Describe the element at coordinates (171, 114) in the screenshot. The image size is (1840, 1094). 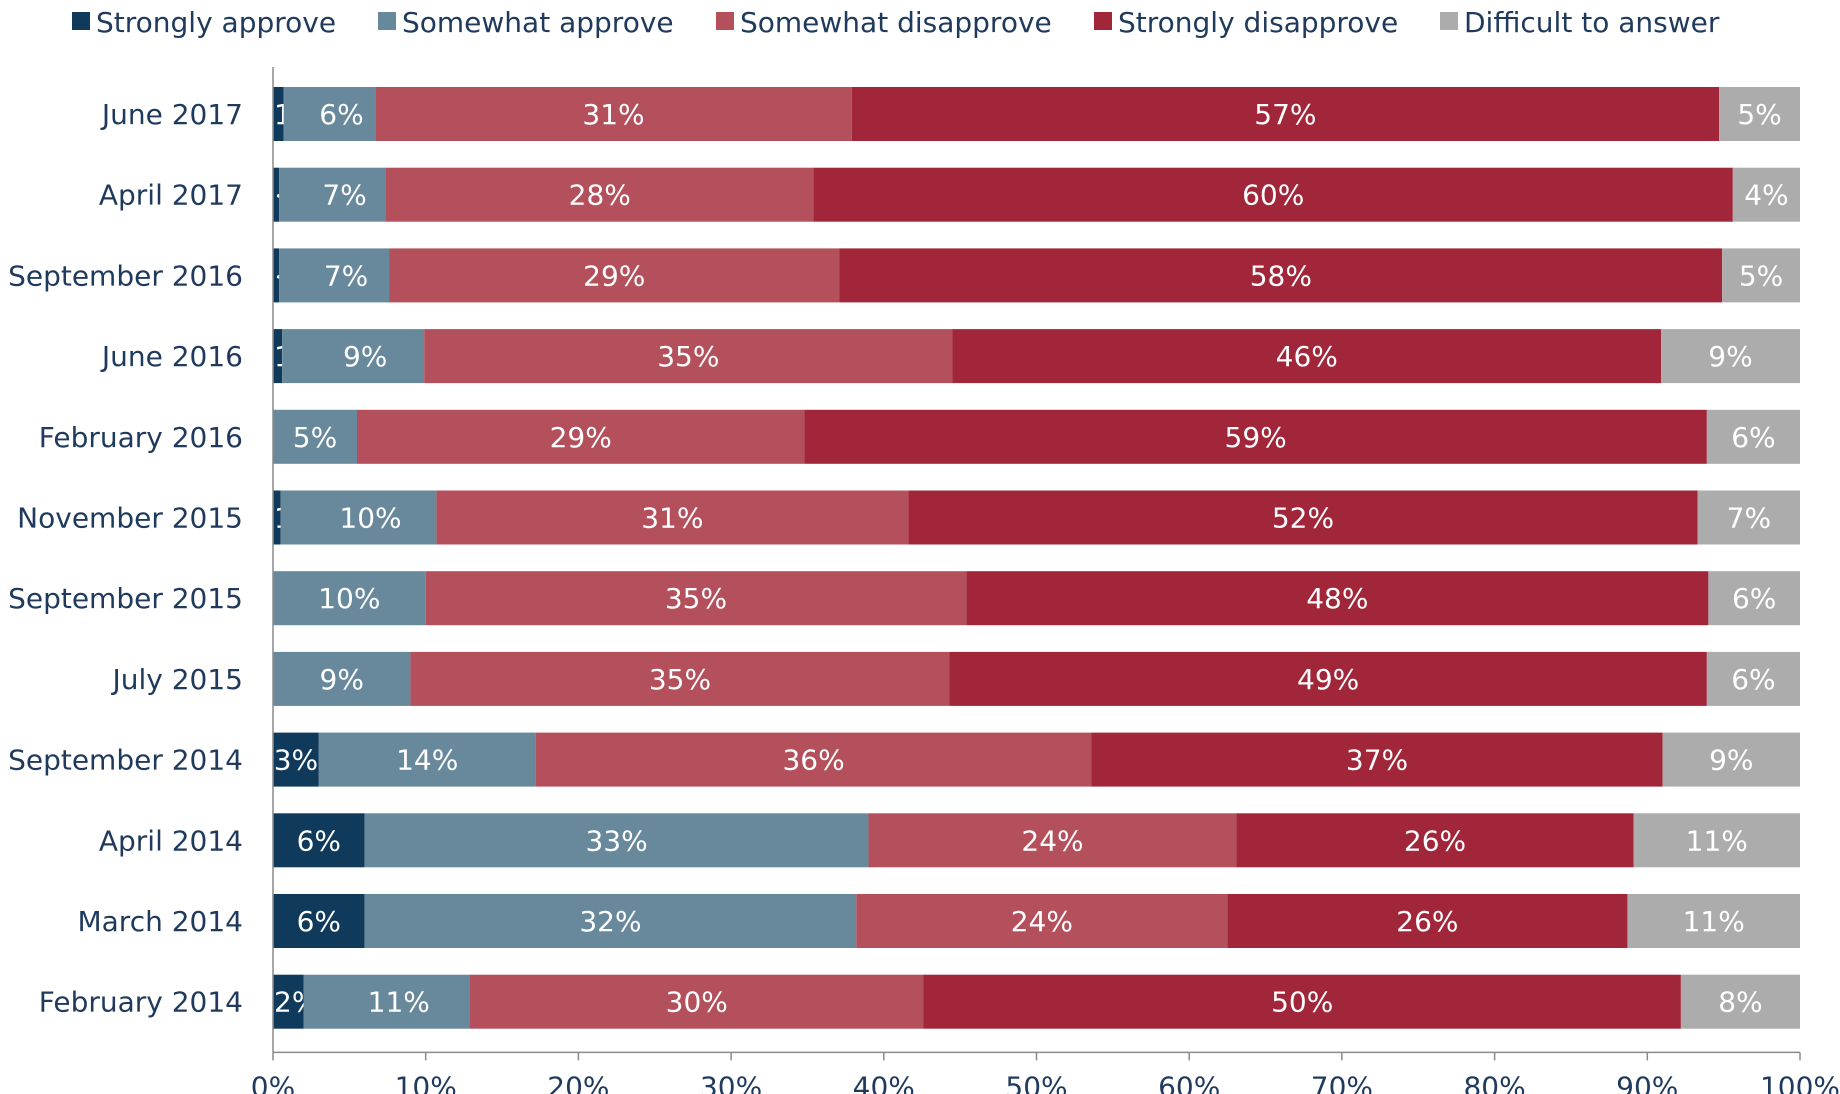
I see `category-label: June 2017` at that location.